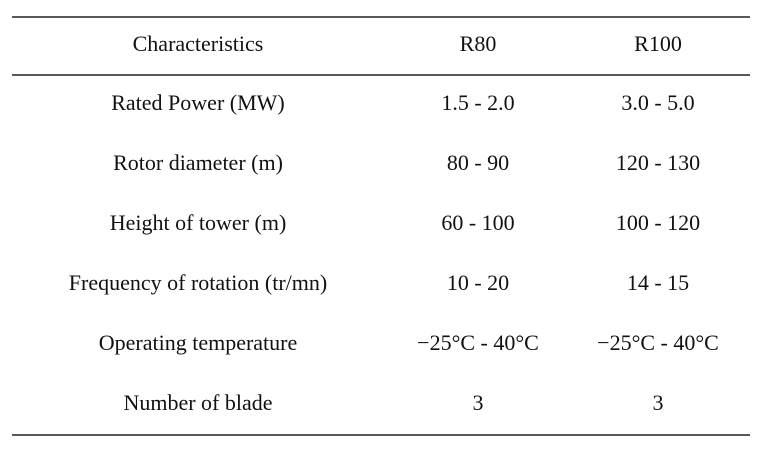 The height and width of the screenshot is (456, 768). Describe the element at coordinates (477, 102) in the screenshot. I see `table-cell: 1.5 - 2.0` at that location.